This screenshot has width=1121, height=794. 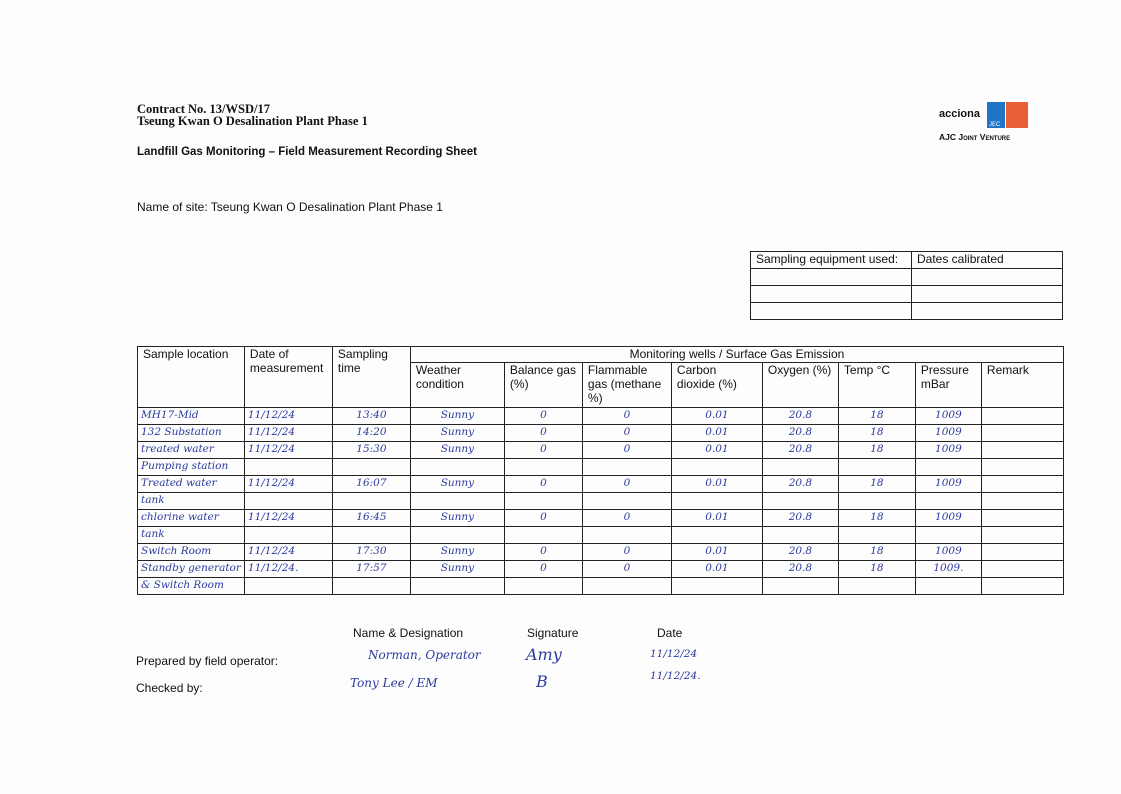 What do you see at coordinates (191, 484) in the screenshot?
I see `table-cell: Treated water` at bounding box center [191, 484].